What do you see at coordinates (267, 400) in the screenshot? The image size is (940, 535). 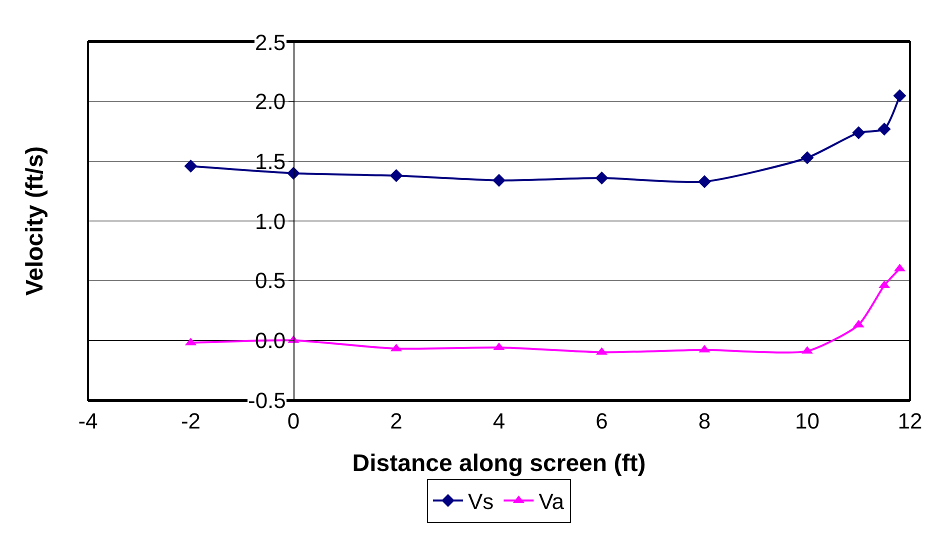 I see `y-tick-label: -0.5` at bounding box center [267, 400].